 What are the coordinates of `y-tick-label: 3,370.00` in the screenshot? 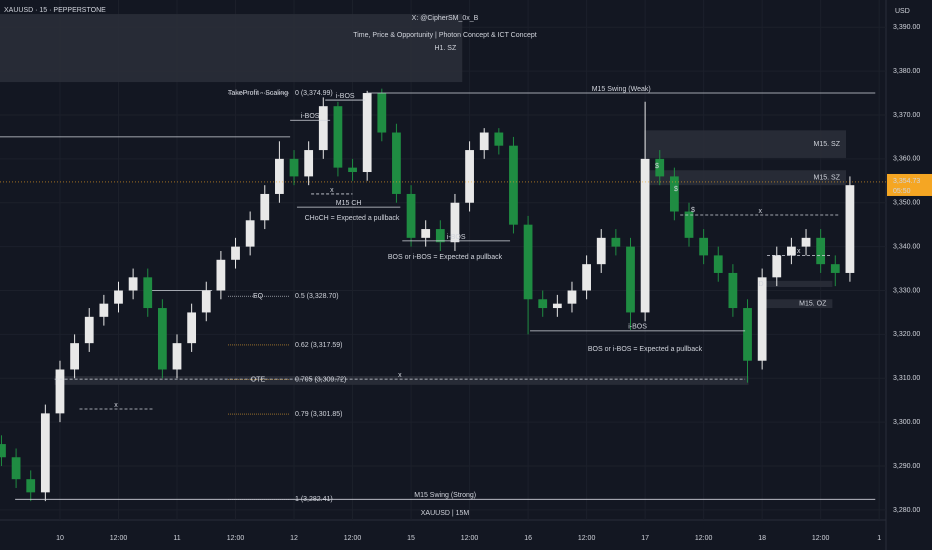 It's located at (906, 115).